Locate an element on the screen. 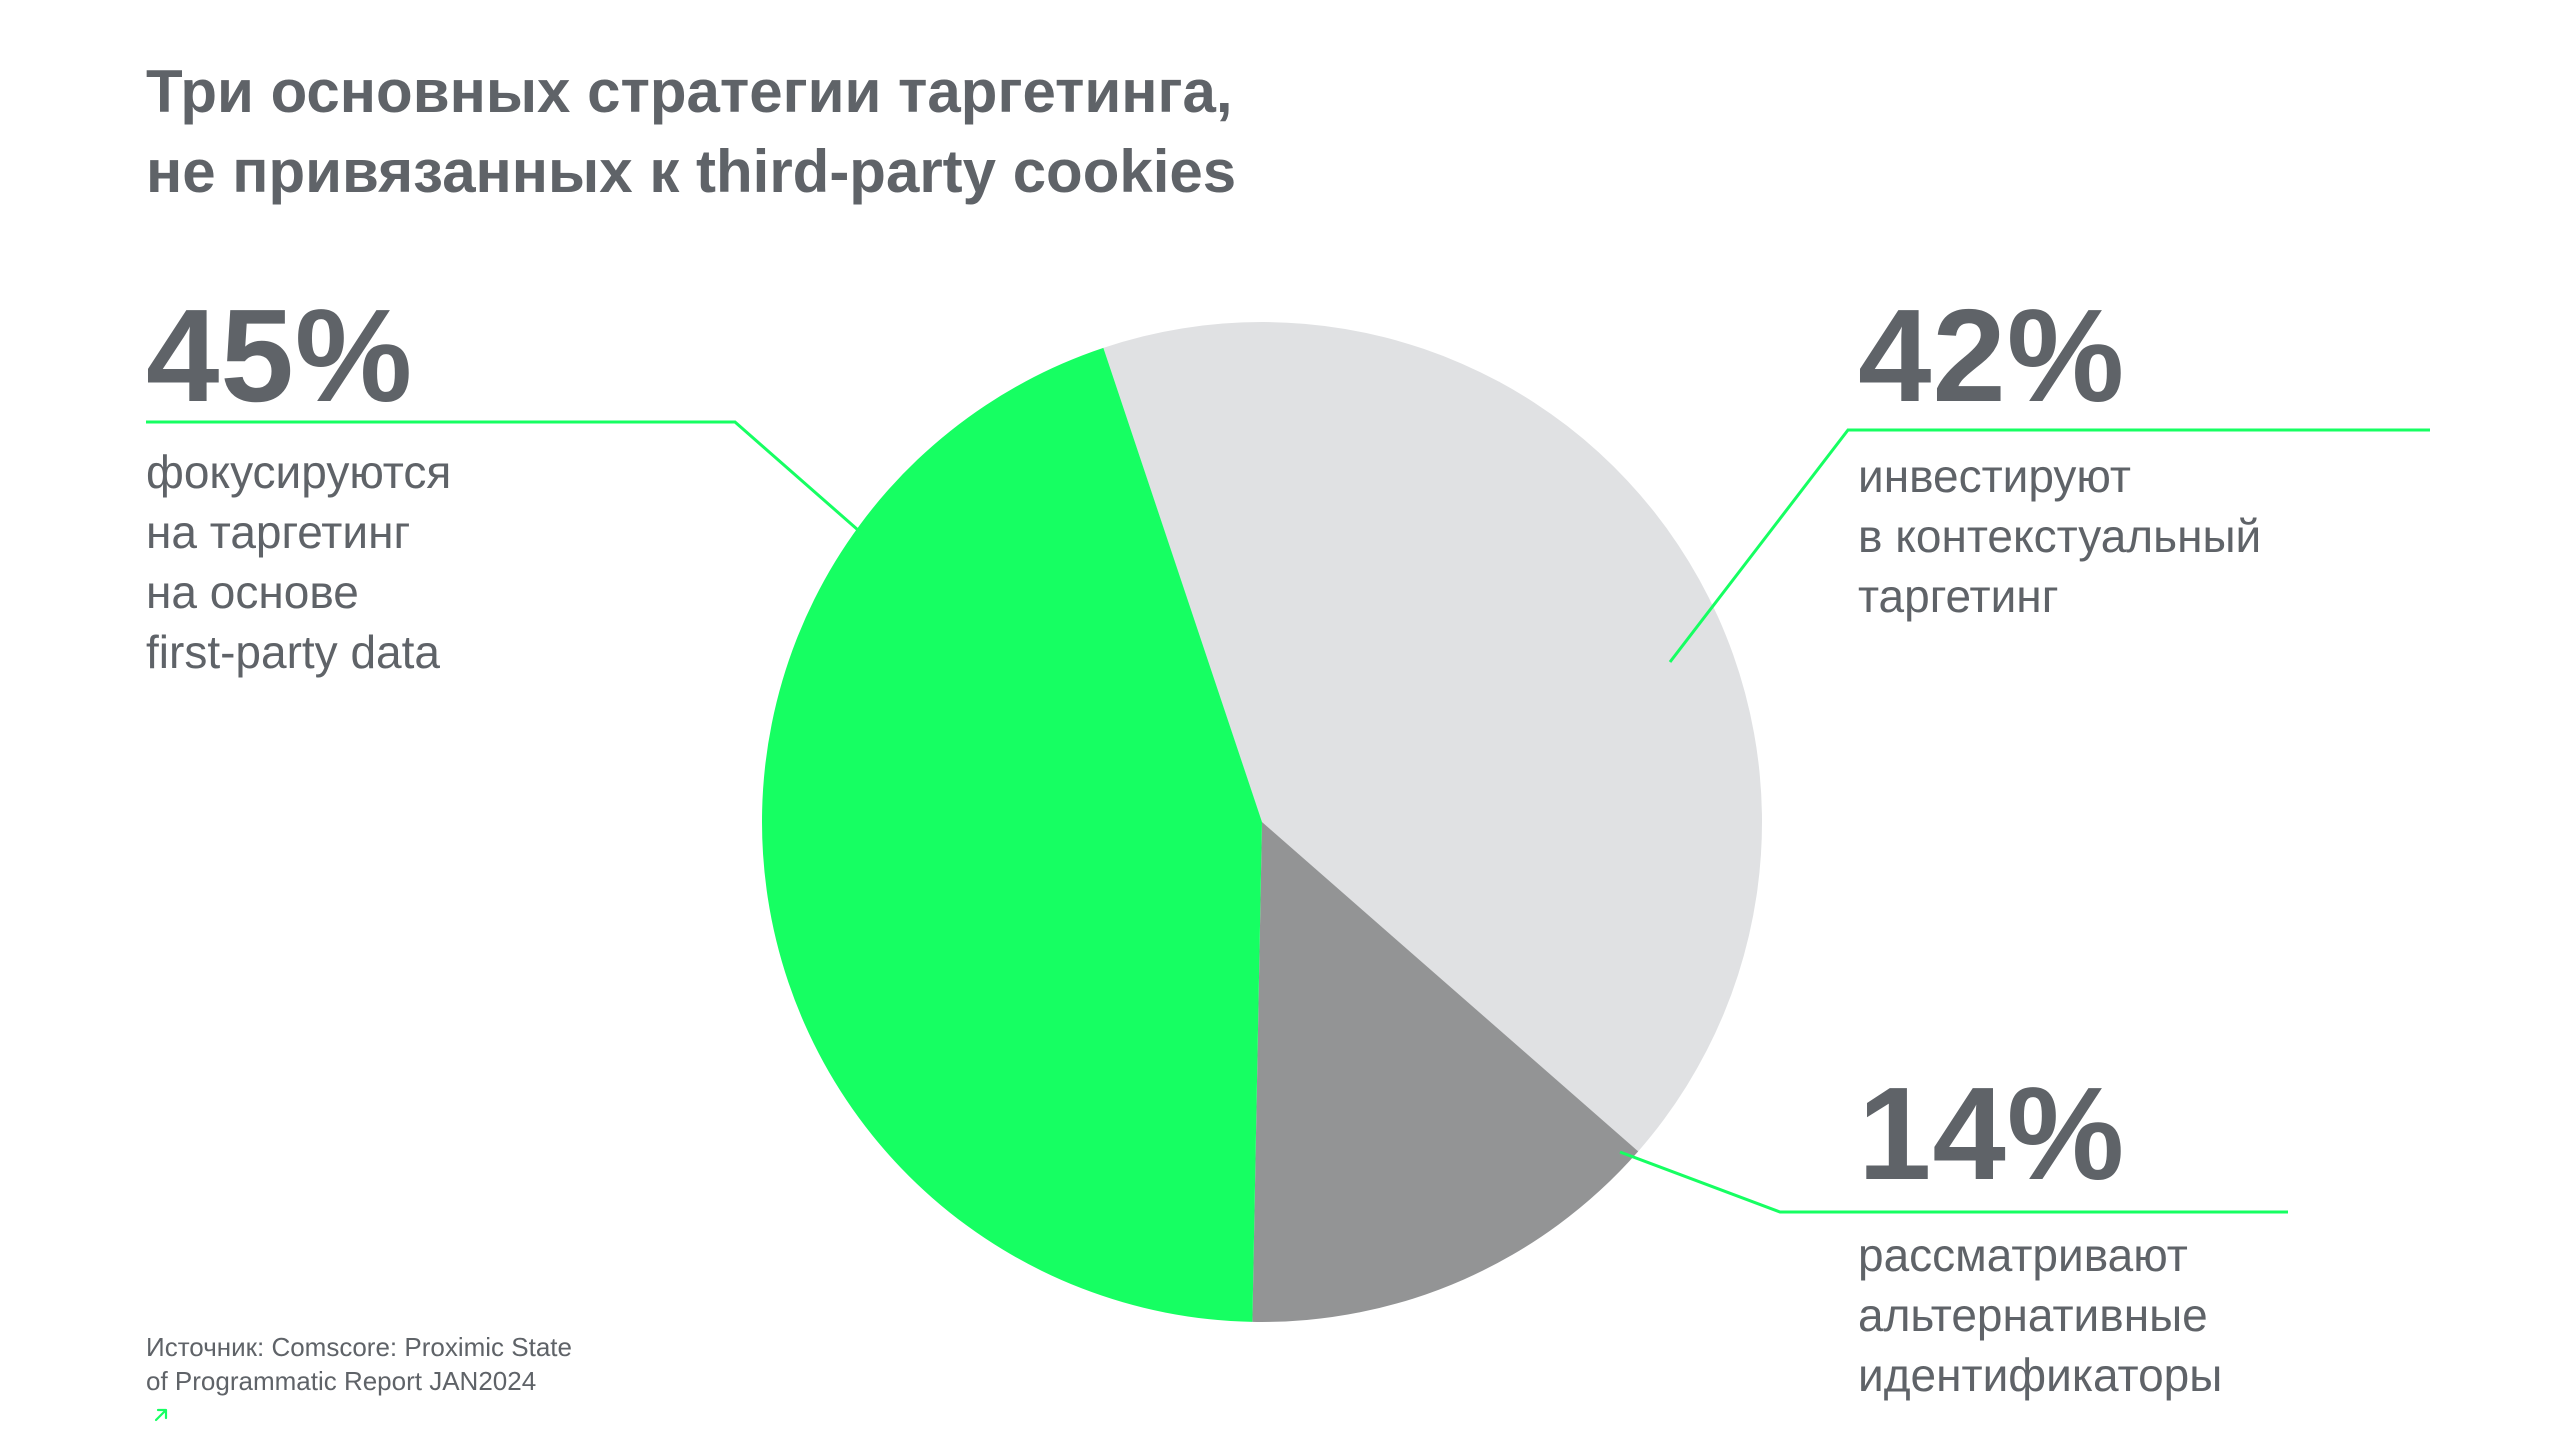 The height and width of the screenshot is (1440, 2560). slice-description-contextual: инвестируют в контекстуальный таргетинг is located at coordinates (2059, 536).